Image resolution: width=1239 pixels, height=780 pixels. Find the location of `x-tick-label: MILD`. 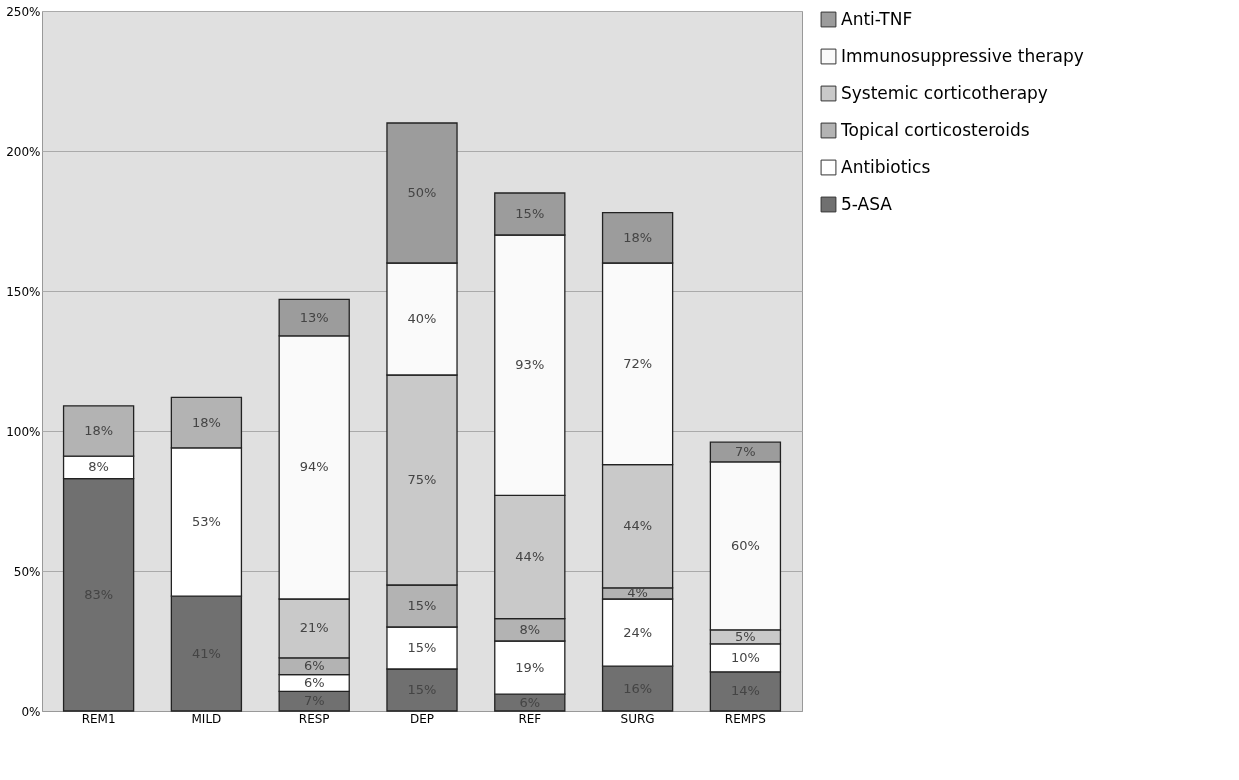

x-tick-label: MILD is located at coordinates (206, 718).